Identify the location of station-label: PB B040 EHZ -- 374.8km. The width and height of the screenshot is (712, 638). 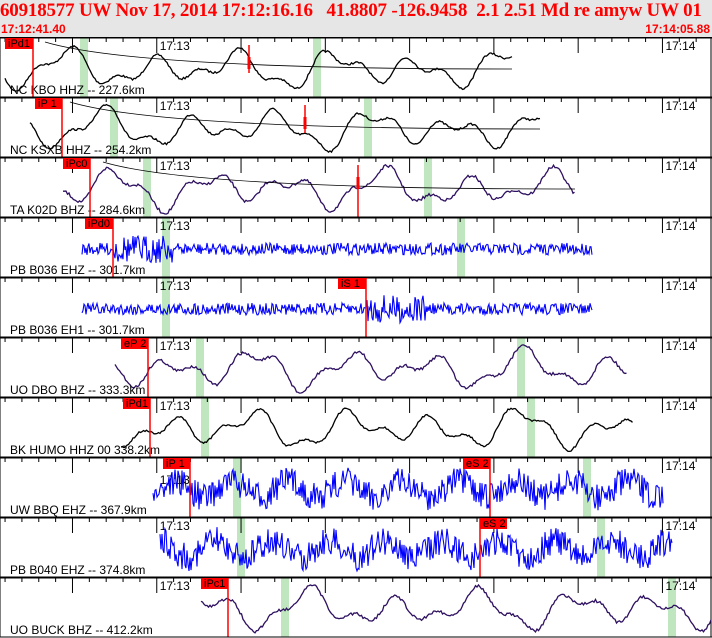
(77, 570).